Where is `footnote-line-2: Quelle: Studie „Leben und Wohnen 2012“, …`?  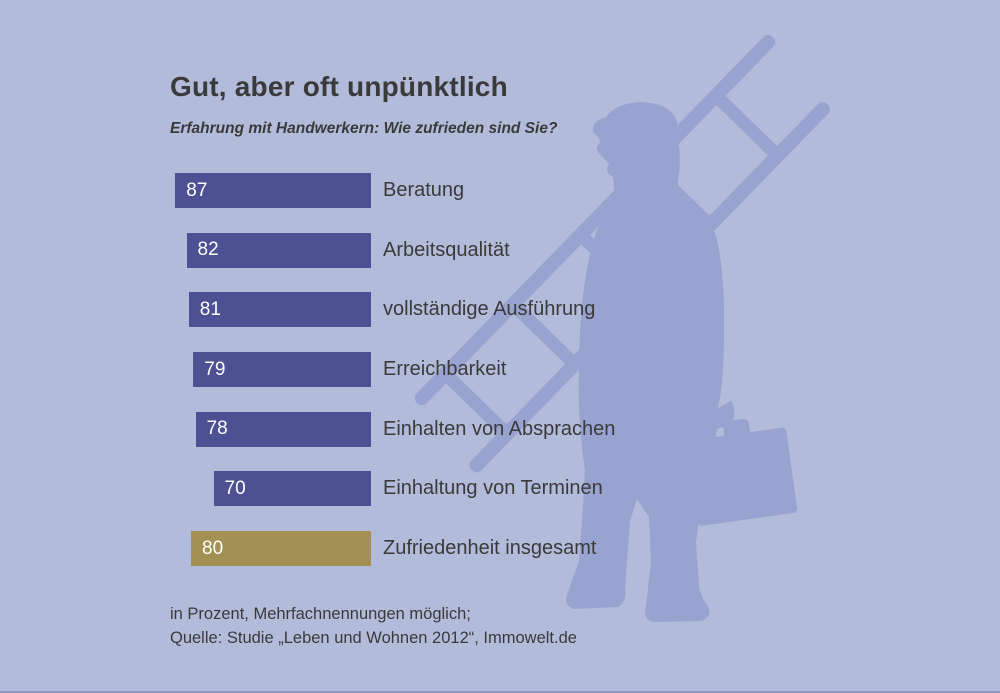 footnote-line-2: Quelle: Studie „Leben und Wohnen 2012“, … is located at coordinates (373, 637).